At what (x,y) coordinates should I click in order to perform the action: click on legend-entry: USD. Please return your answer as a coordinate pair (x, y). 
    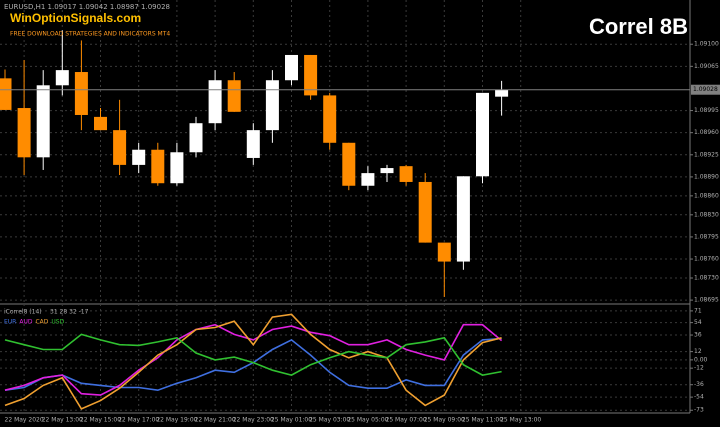
    Looking at the image, I should click on (57, 322).